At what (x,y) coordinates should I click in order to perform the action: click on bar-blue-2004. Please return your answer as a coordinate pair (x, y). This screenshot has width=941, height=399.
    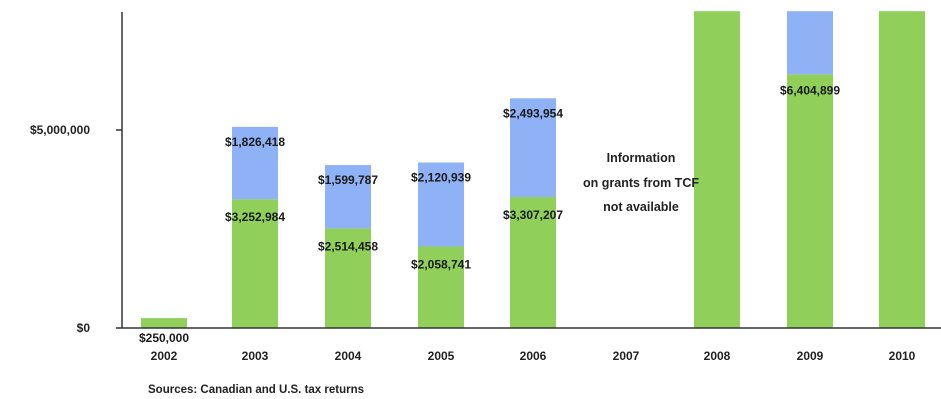
    Looking at the image, I should click on (348, 197).